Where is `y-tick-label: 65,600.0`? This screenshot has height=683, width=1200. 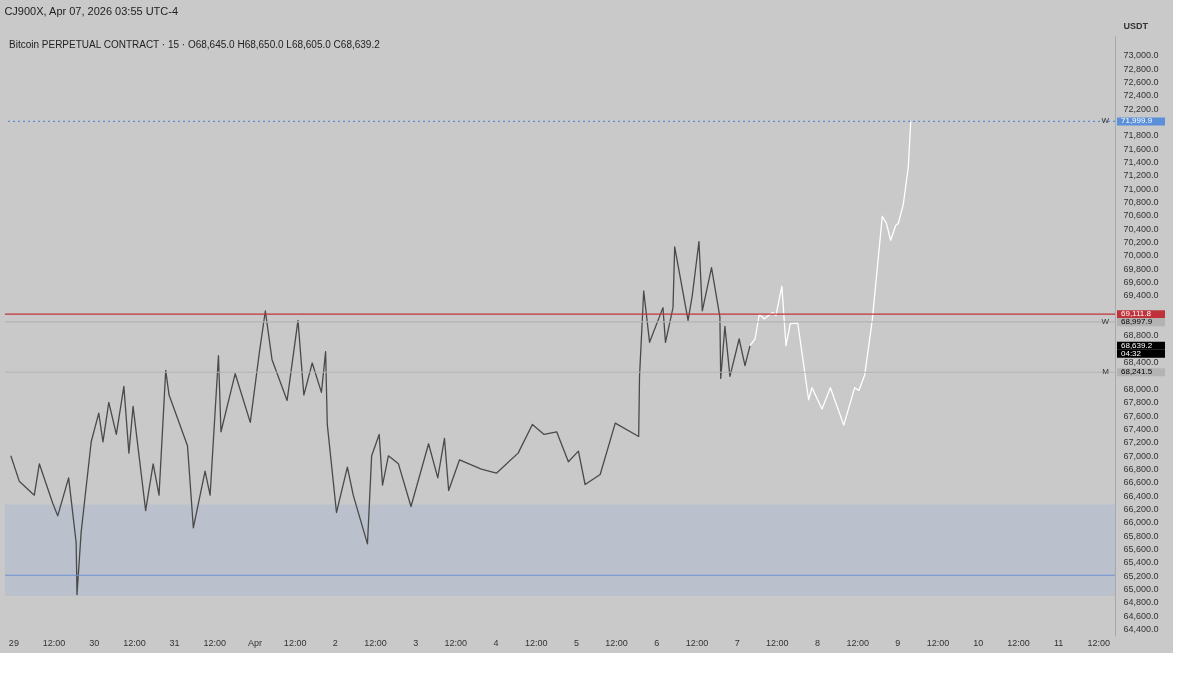
y-tick-label: 65,600.0 is located at coordinates (1141, 549).